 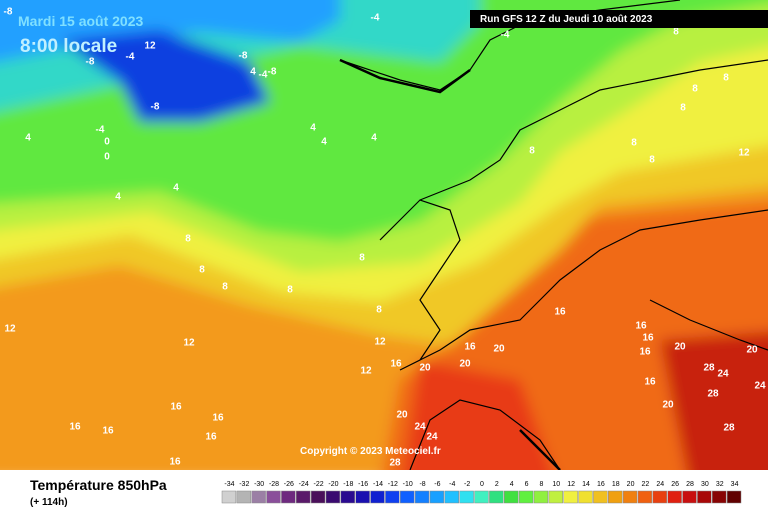 What do you see at coordinates (705, 484) in the screenshot?
I see `legend-value: 30` at bounding box center [705, 484].